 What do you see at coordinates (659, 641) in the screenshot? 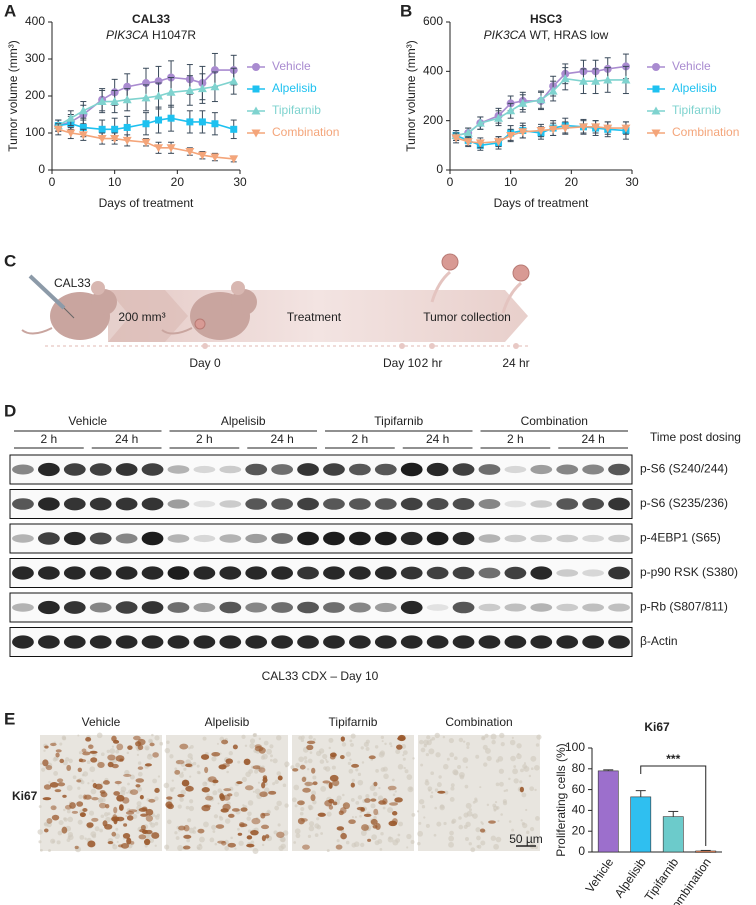
I see `row-label: β-Actin` at bounding box center [659, 641].